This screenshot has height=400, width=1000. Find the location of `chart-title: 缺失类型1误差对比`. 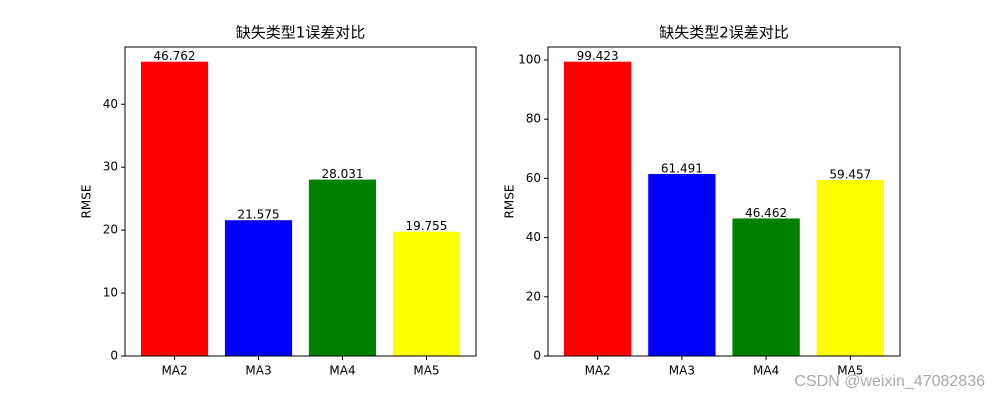

chart-title: 缺失类型1误差对比 is located at coordinates (301, 33).